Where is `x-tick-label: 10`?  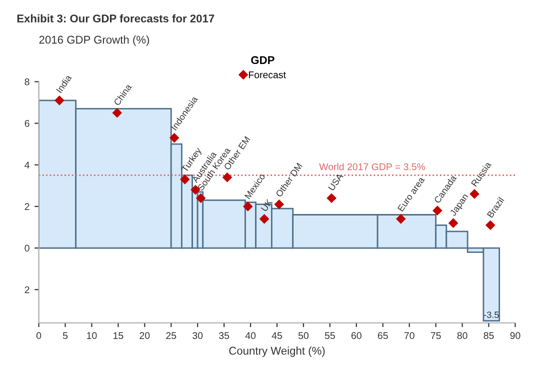
x-tick-label: 10 is located at coordinates (92, 336).